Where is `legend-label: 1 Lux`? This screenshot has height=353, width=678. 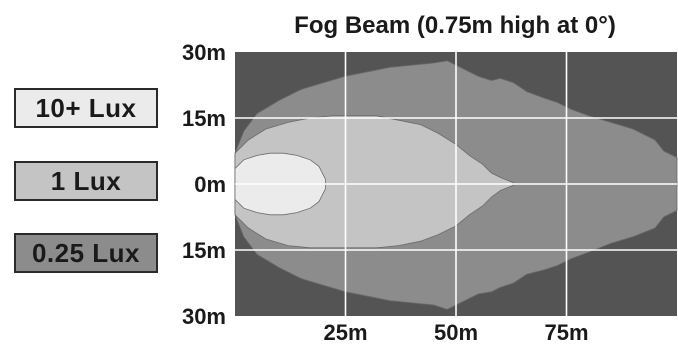
legend-label: 1 Lux is located at coordinates (86, 180).